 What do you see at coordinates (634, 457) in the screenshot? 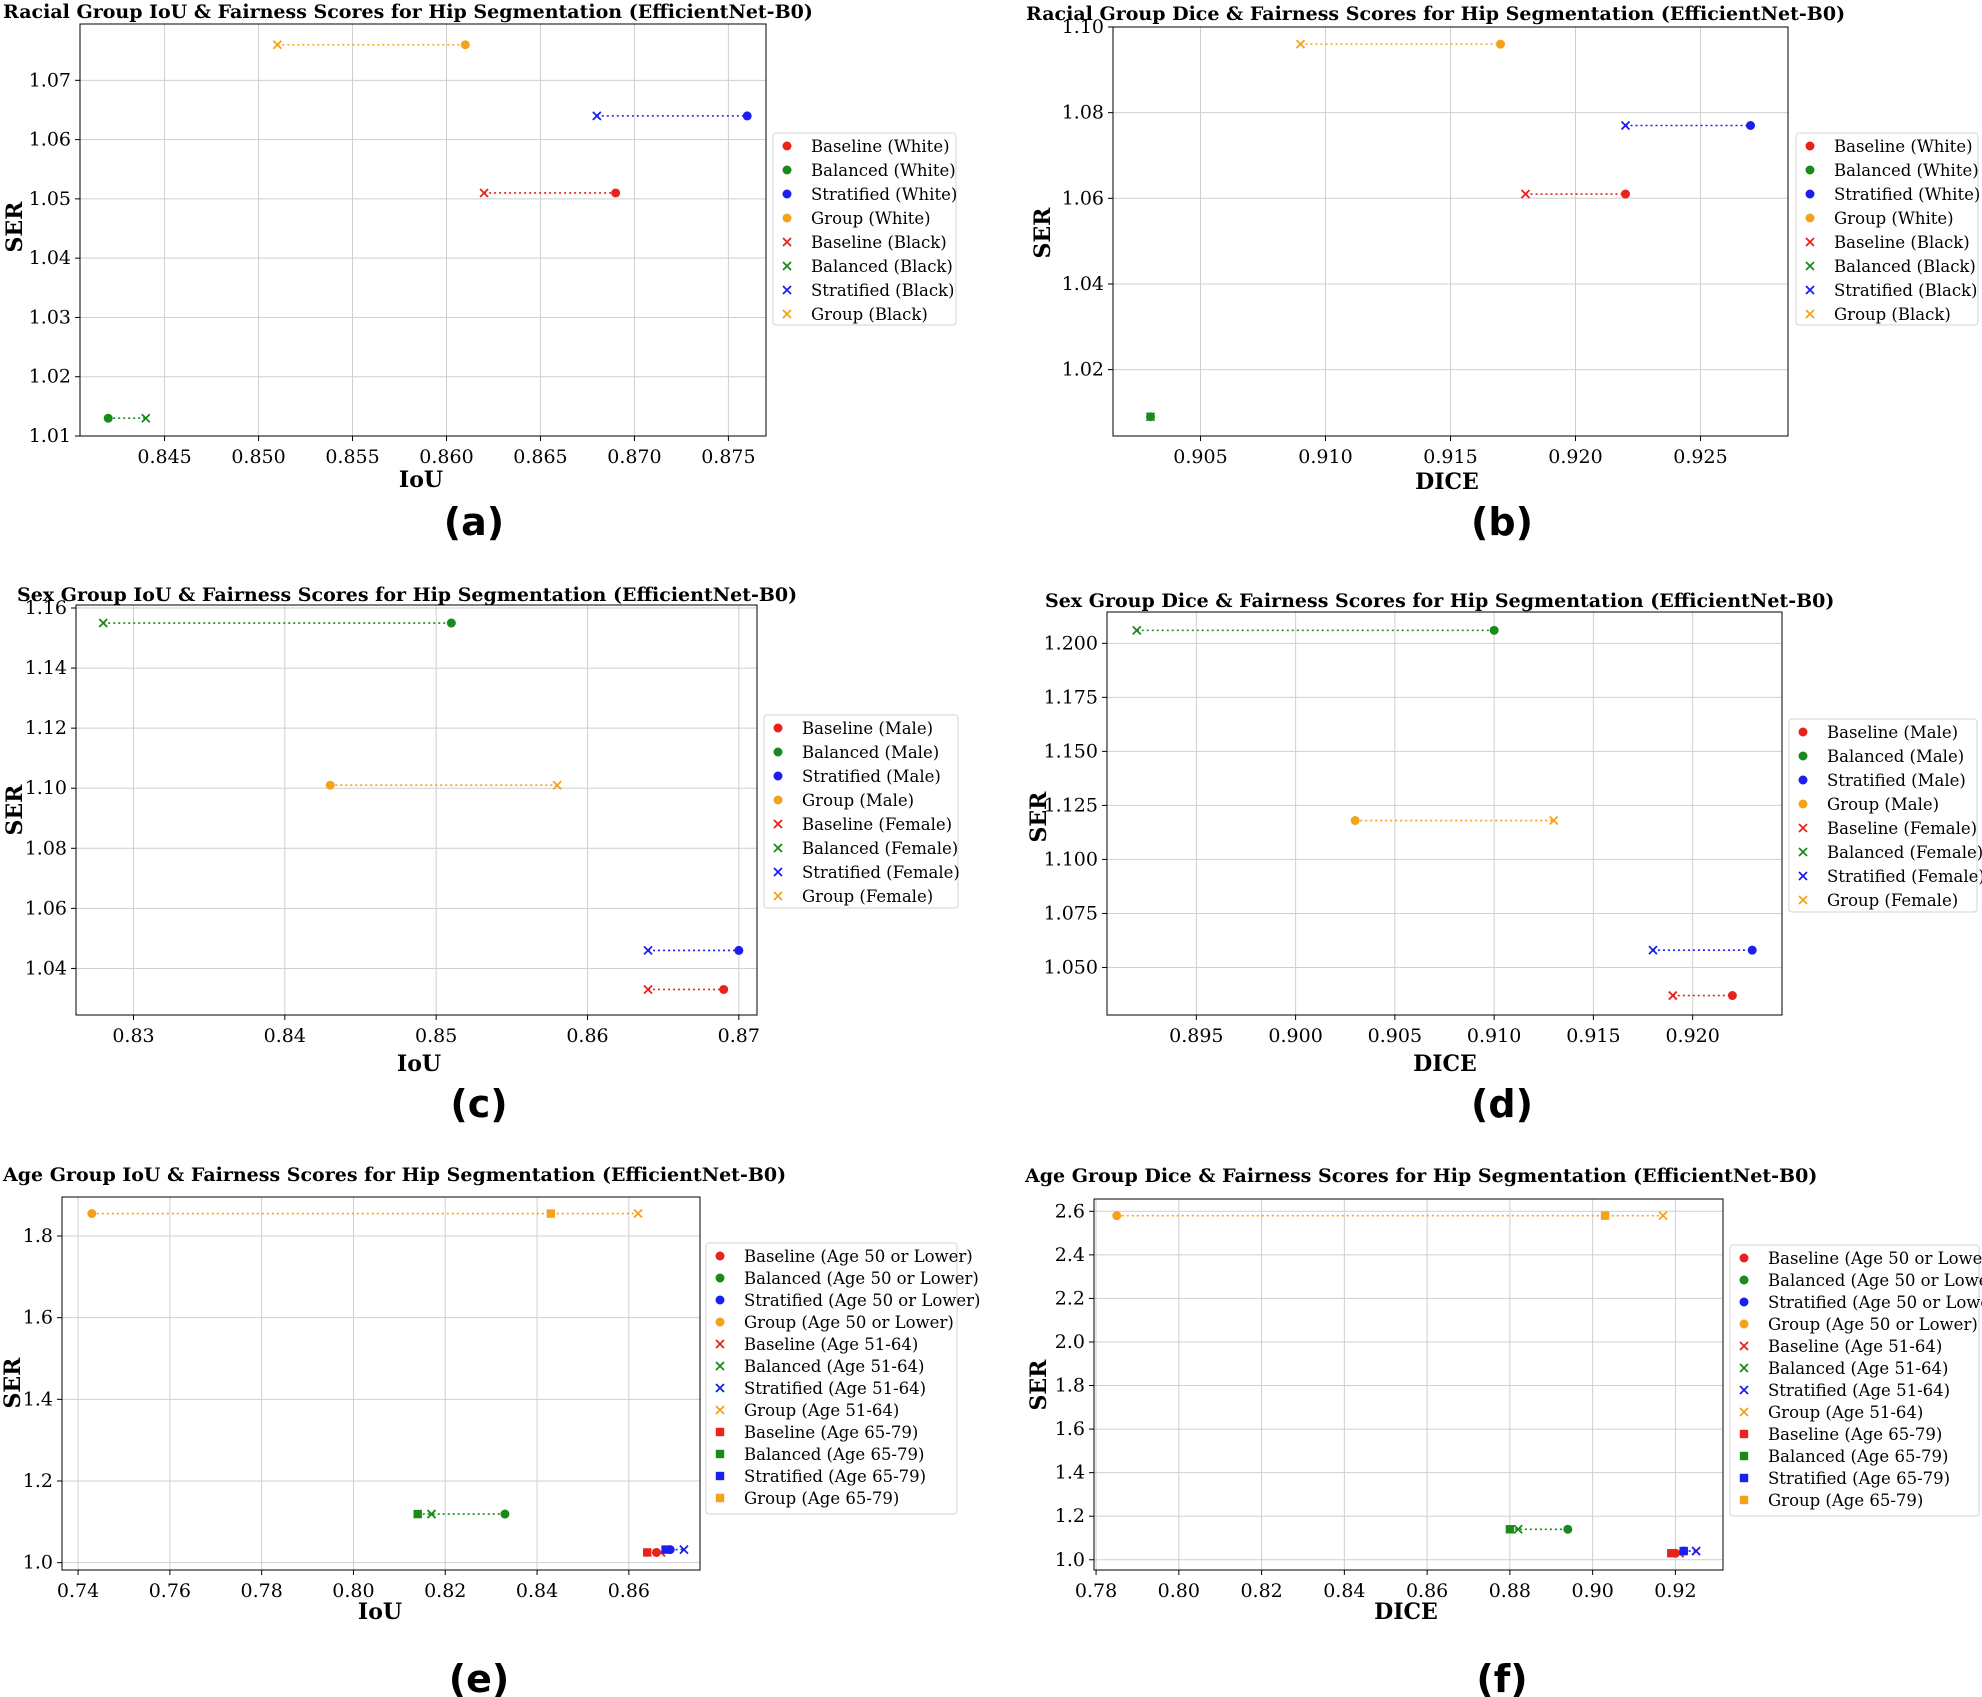
I see `x-tick-label: 0.870` at bounding box center [634, 457].